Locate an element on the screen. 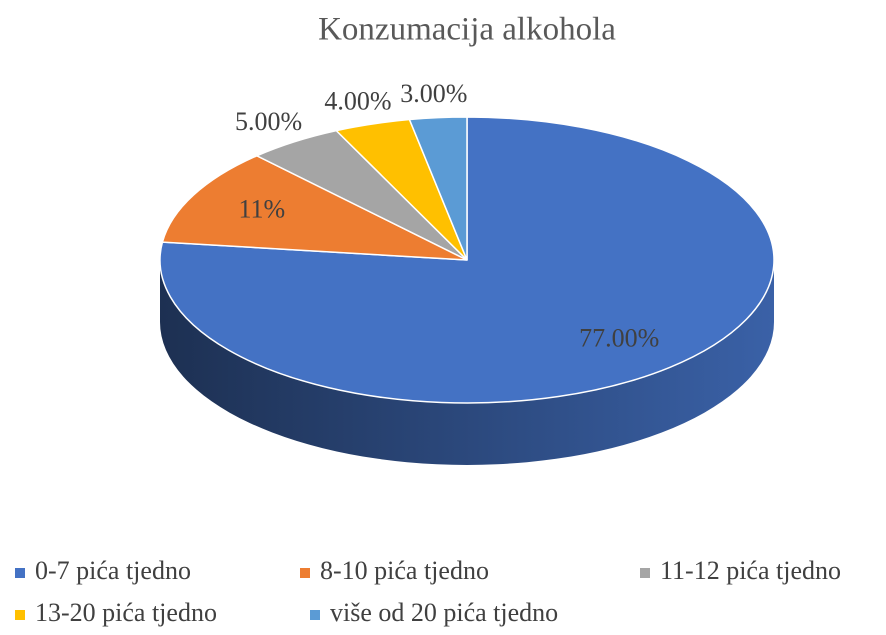  legend-label: 11-12 pića tjedno is located at coordinates (750, 570).